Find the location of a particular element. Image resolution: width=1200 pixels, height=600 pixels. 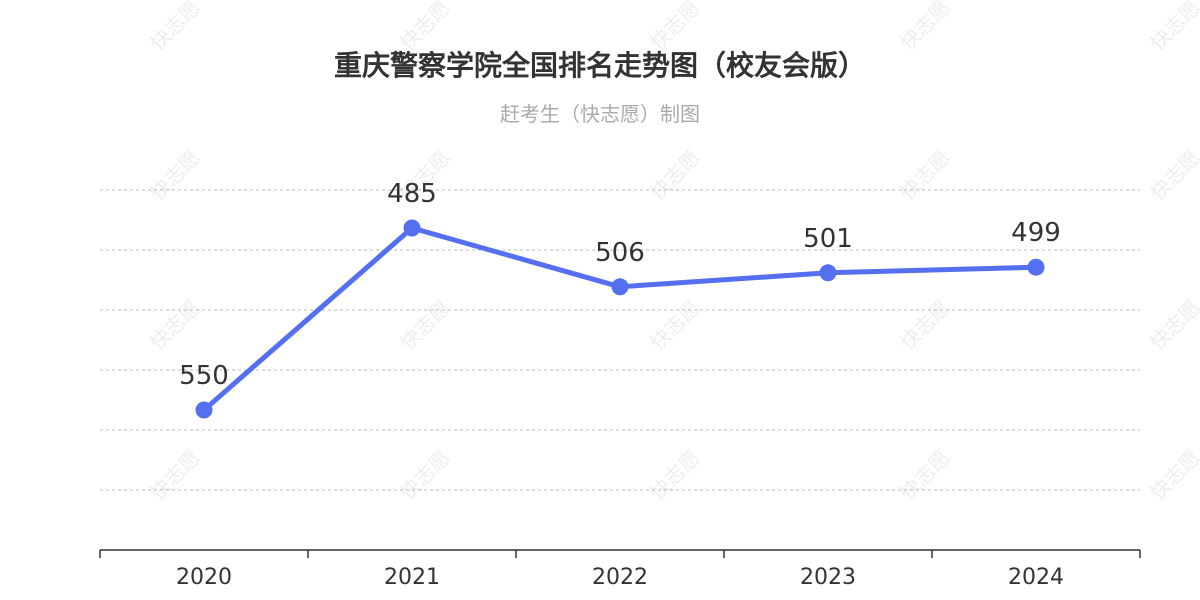

x-tick-label: 2024 is located at coordinates (1036, 577).